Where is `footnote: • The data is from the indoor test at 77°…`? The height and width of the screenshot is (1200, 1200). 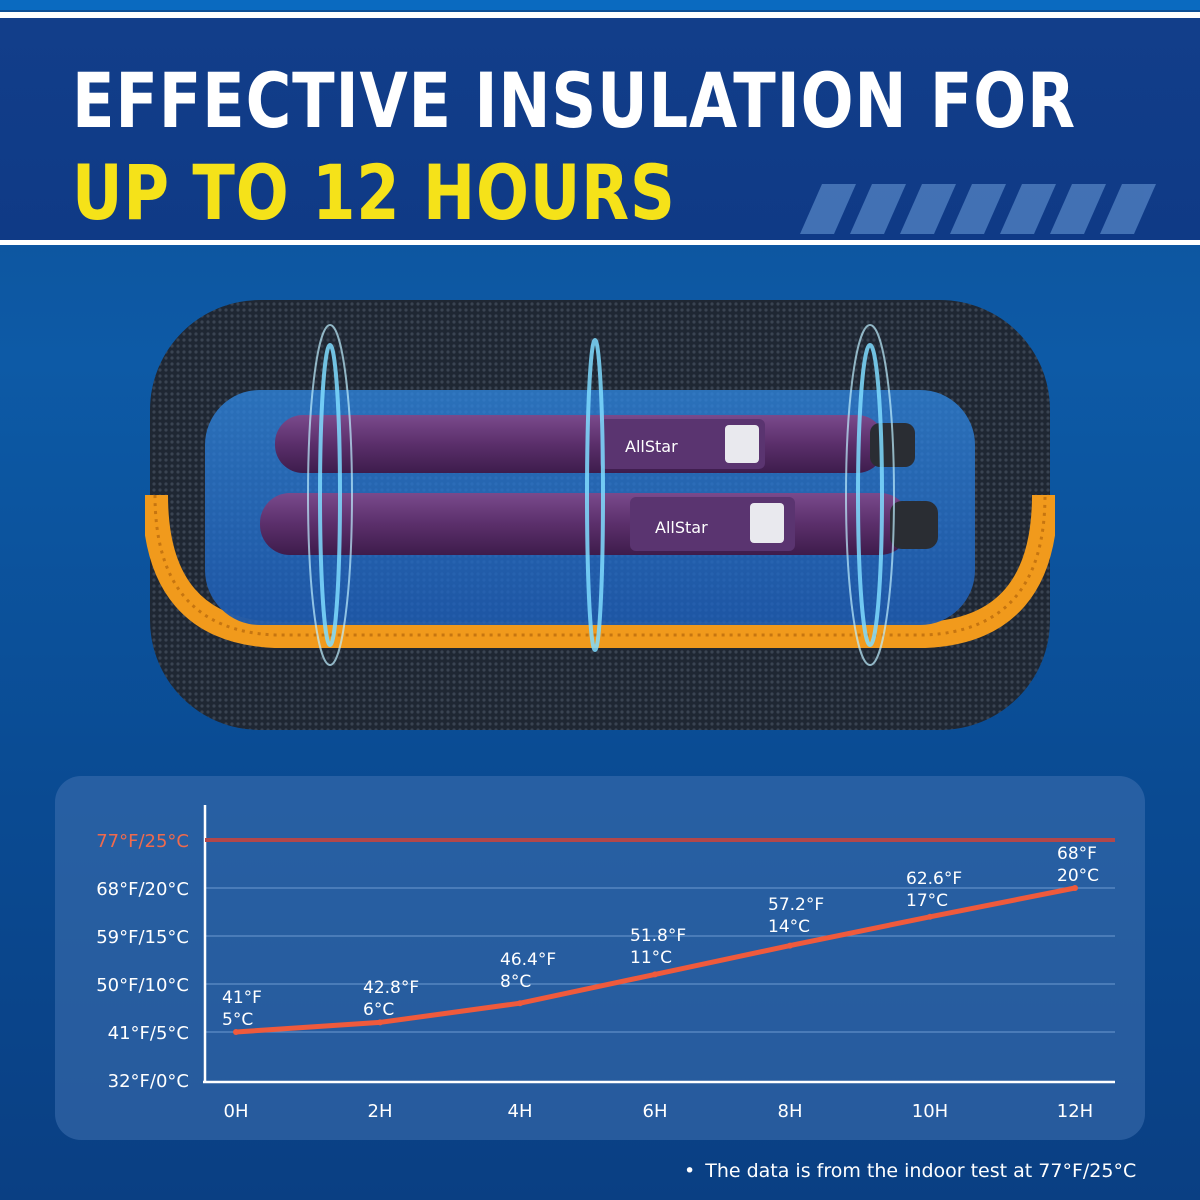
footnote: • The data is from the indoor test at 77°… is located at coordinates (910, 1171).